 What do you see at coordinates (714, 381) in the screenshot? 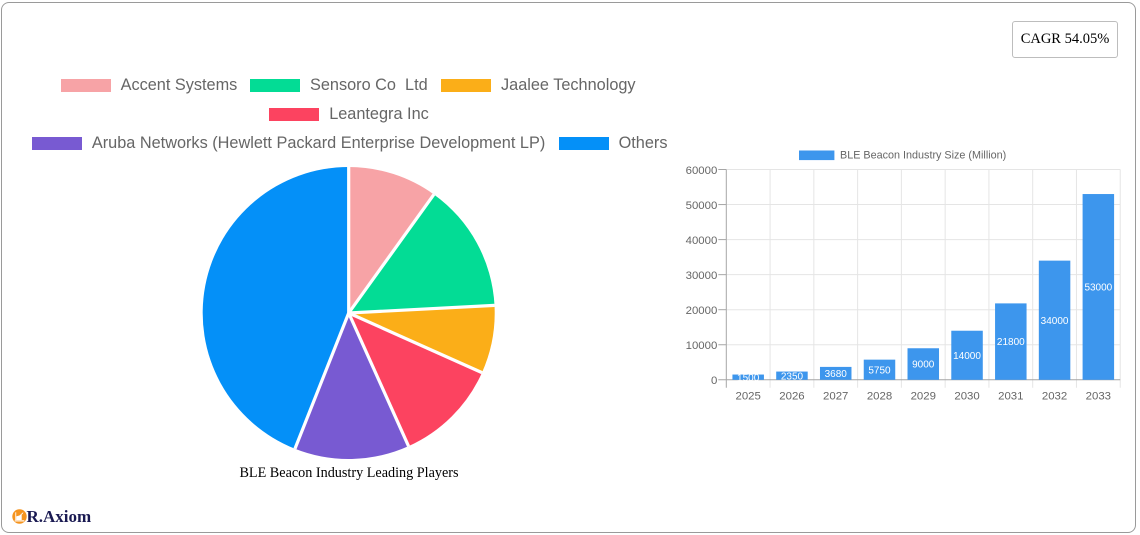
I see `svg-text: 0` at bounding box center [714, 381].